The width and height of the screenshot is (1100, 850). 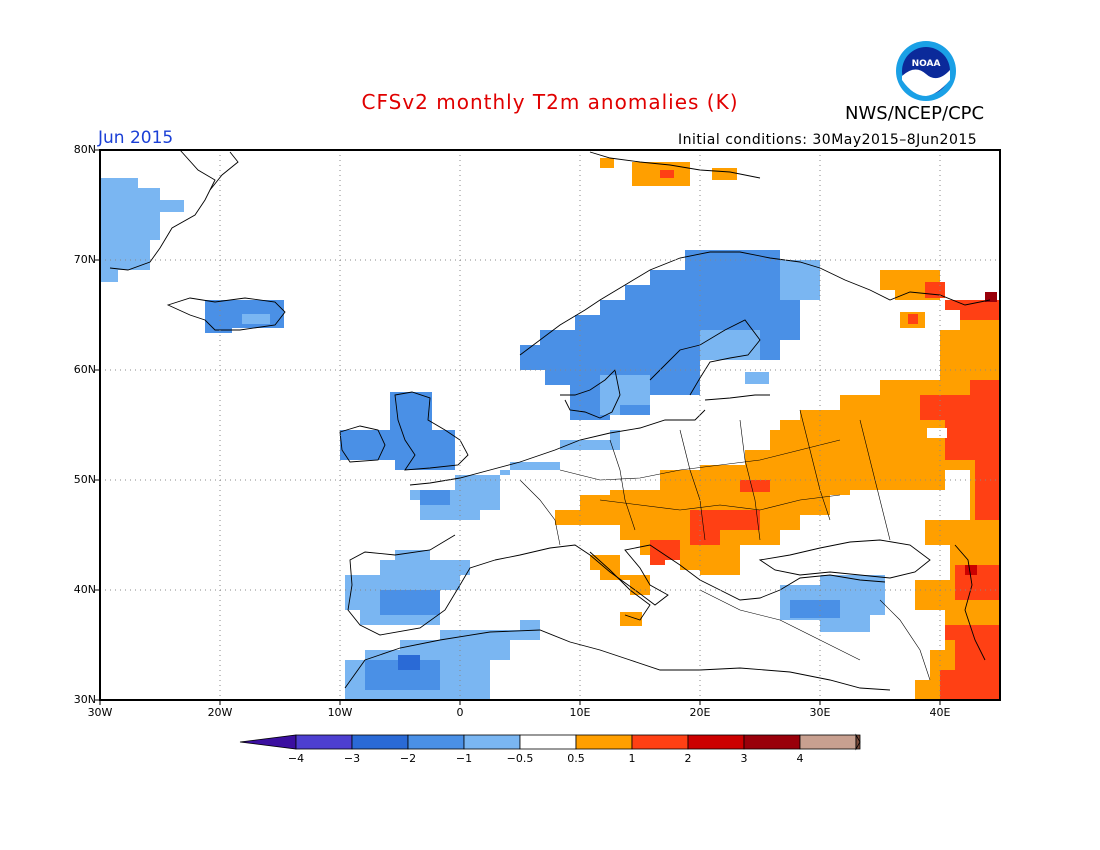 I want to click on noaa-logo-text: NOAA, so click(x=926, y=64).